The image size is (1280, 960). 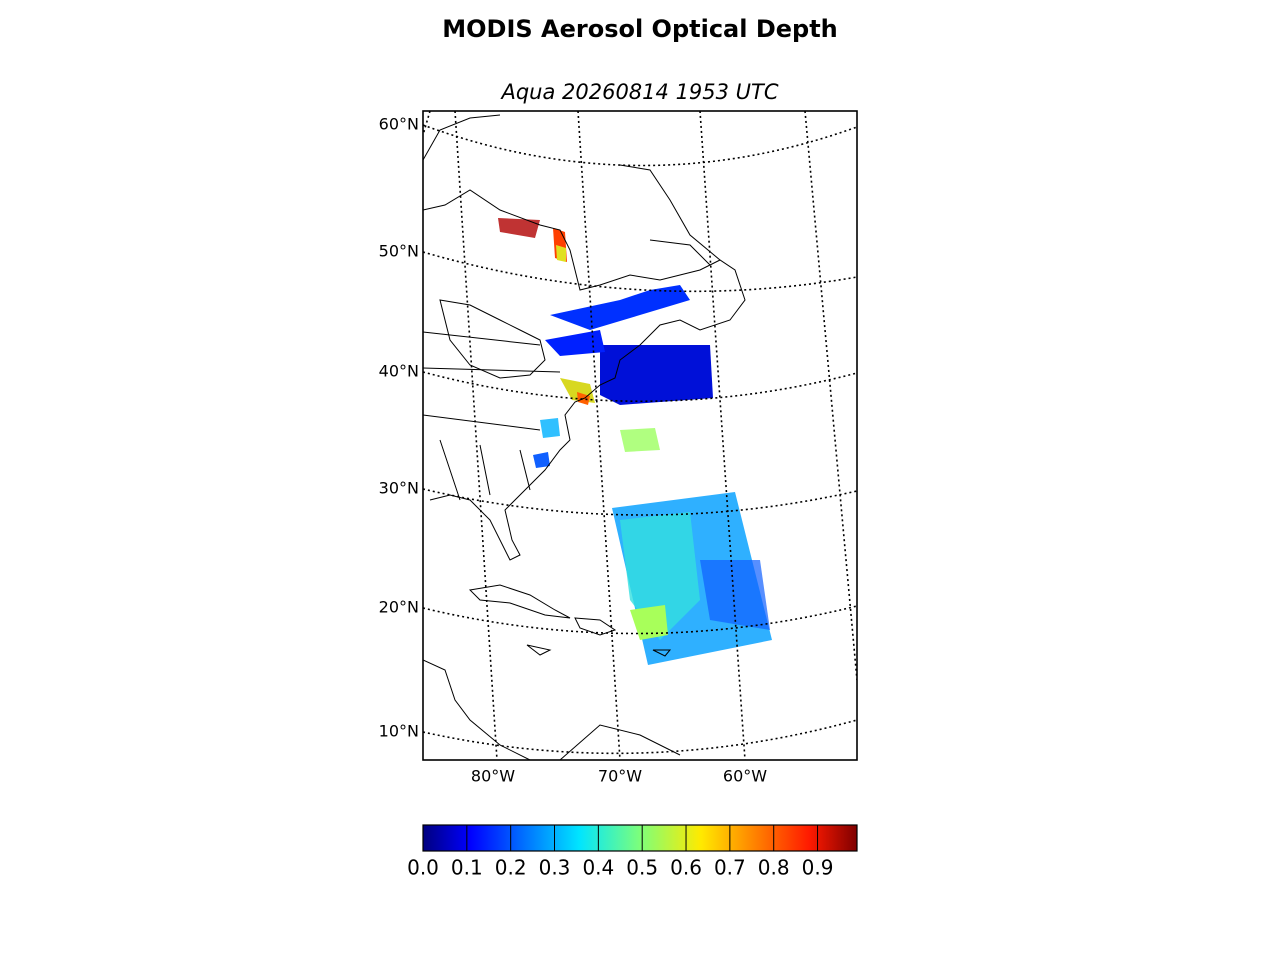 I want to click on colorbar-tick-label: 0.0, so click(x=423, y=868).